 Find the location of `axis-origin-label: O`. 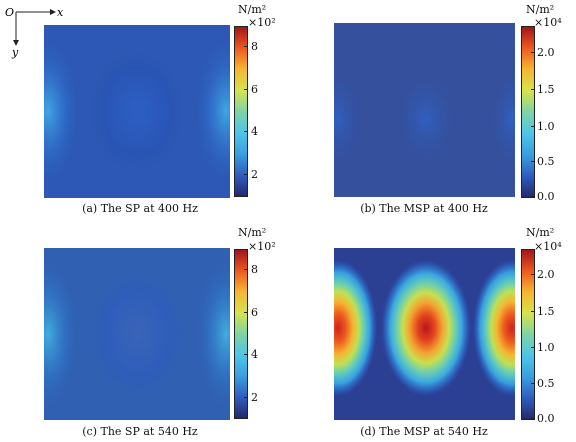

axis-origin-label: O is located at coordinates (9, 12).